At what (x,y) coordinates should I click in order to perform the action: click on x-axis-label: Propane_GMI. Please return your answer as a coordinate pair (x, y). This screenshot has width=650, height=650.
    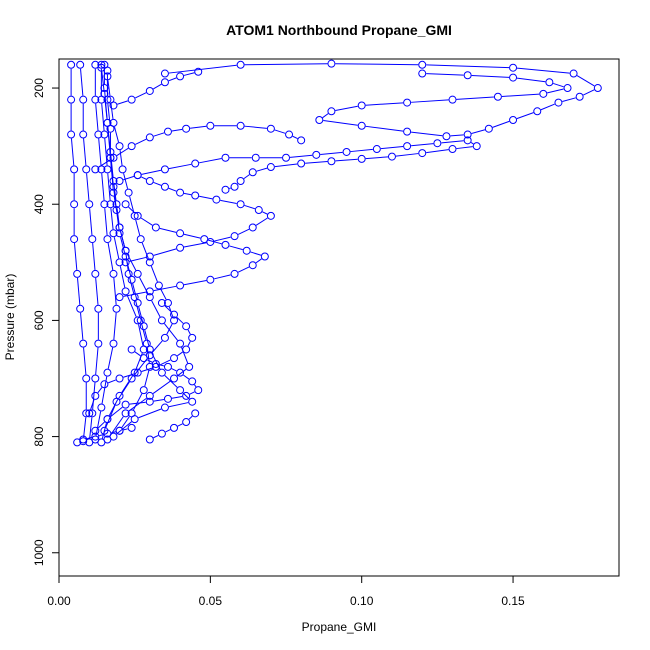
    Looking at the image, I should click on (339, 627).